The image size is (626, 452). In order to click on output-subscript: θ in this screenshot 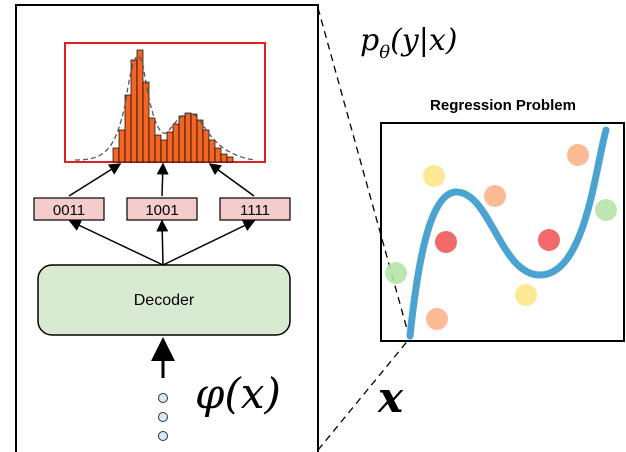, I will do `click(384, 52)`.